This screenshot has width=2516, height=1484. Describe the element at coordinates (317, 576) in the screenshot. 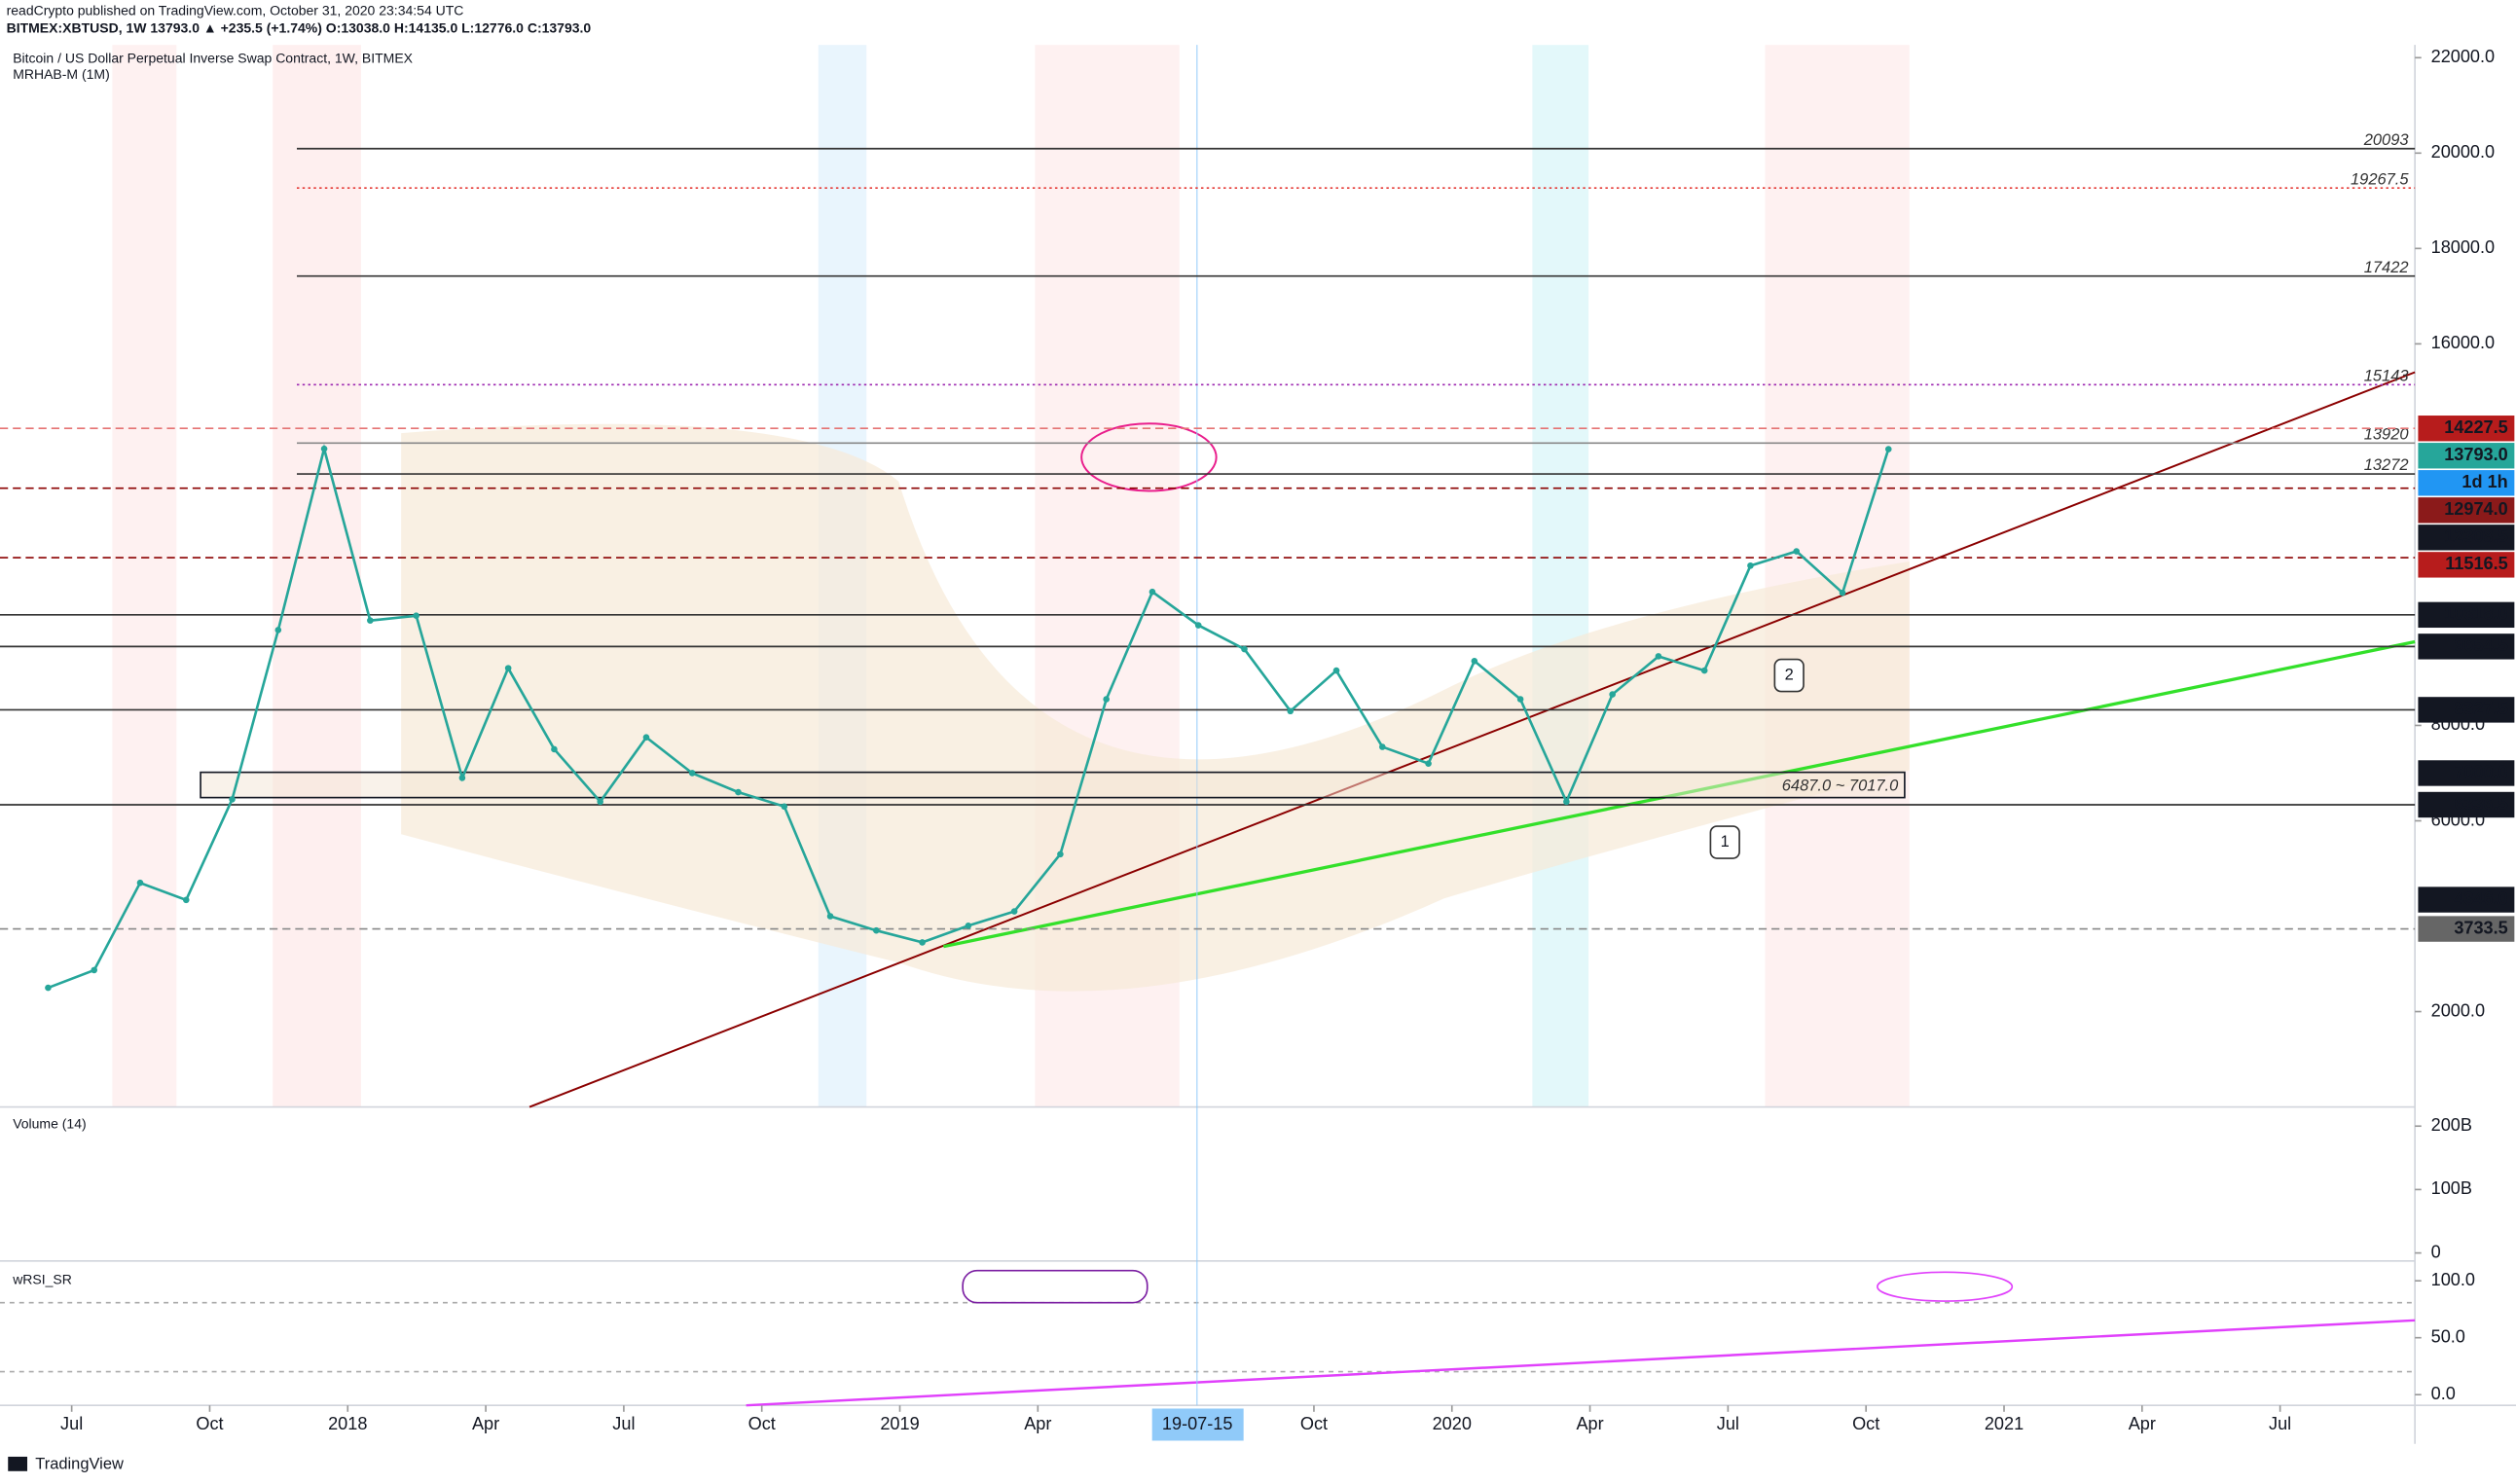

I see `bg-stripe` at that location.